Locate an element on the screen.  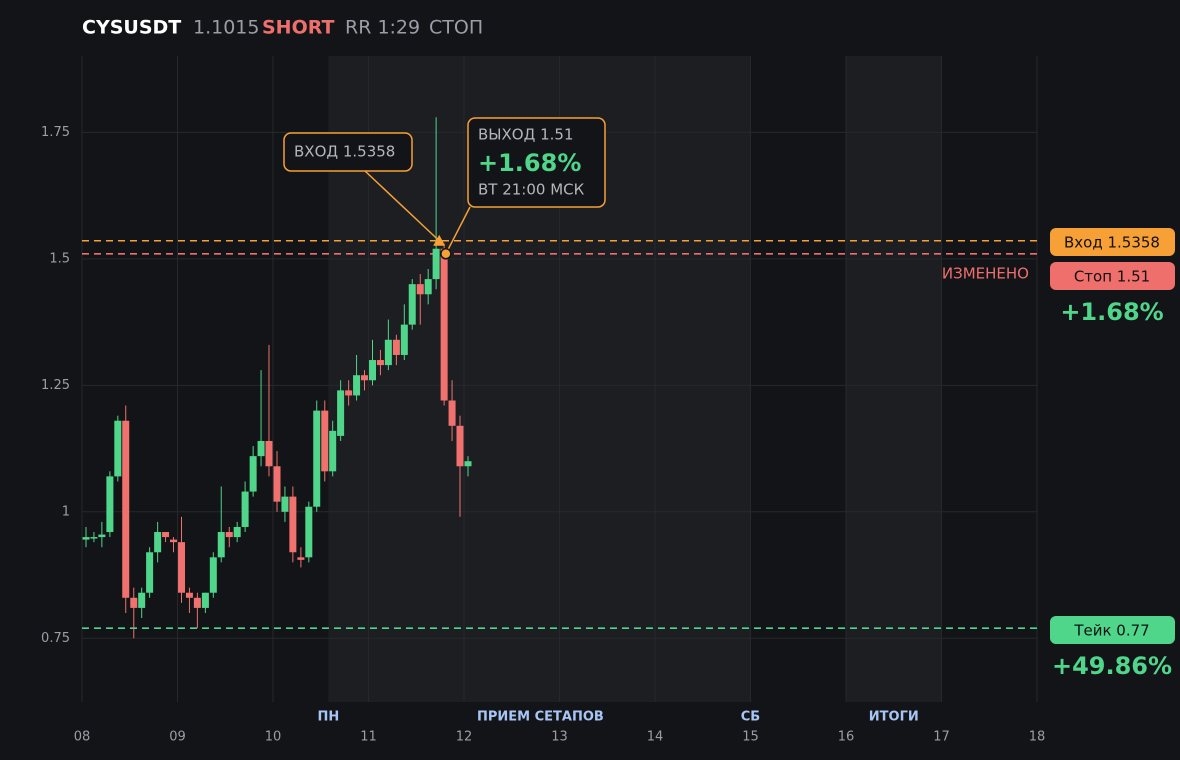
annotation-text: ВТ 21:00 МСК is located at coordinates (531, 190).